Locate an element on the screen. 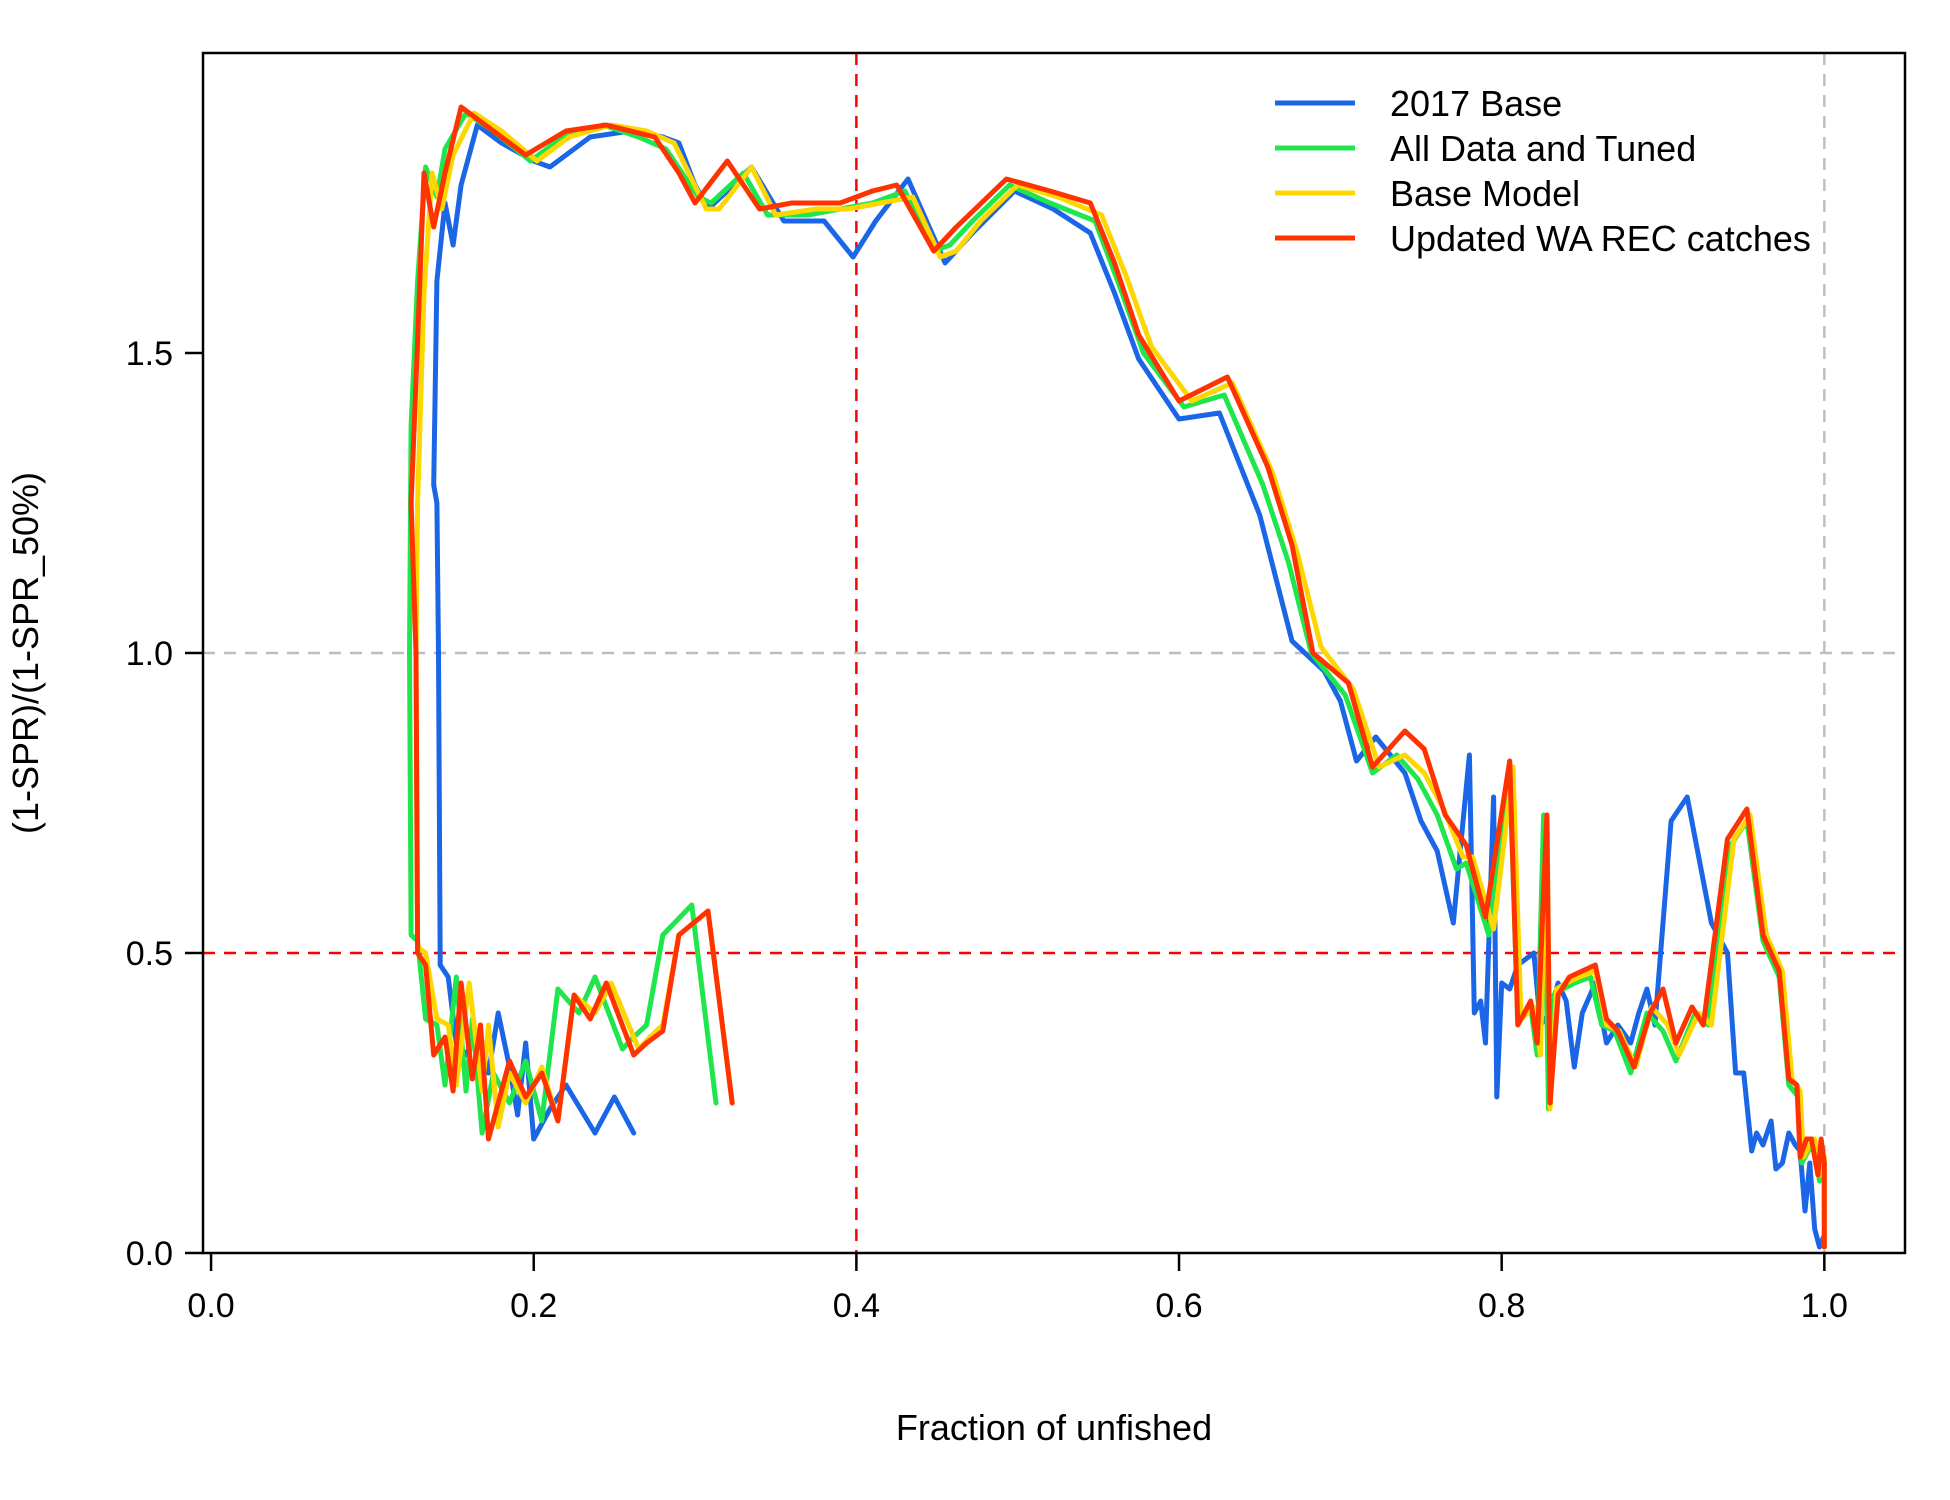 This screenshot has height=1500, width=1950. x-tick-label: 0.2 is located at coordinates (533, 1306).